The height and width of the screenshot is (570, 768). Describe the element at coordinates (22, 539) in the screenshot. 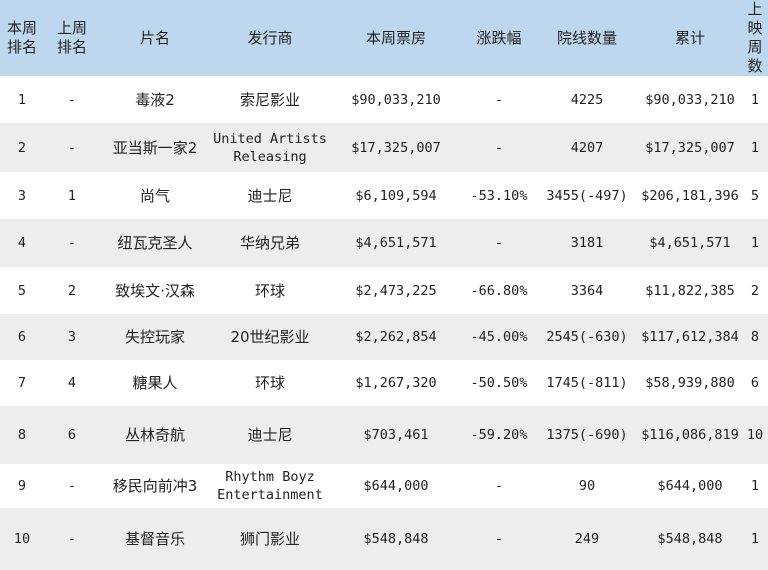

I see `cell-rank: 10` at that location.